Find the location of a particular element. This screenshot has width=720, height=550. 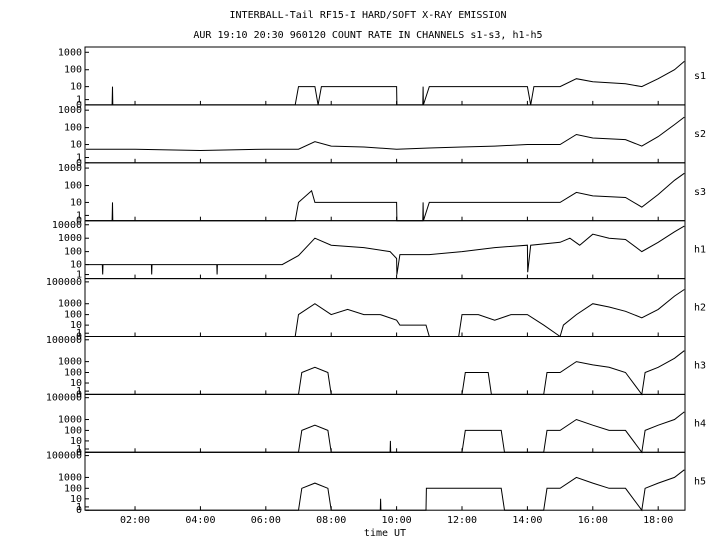

panel-label: s2 is located at coordinates (700, 134).